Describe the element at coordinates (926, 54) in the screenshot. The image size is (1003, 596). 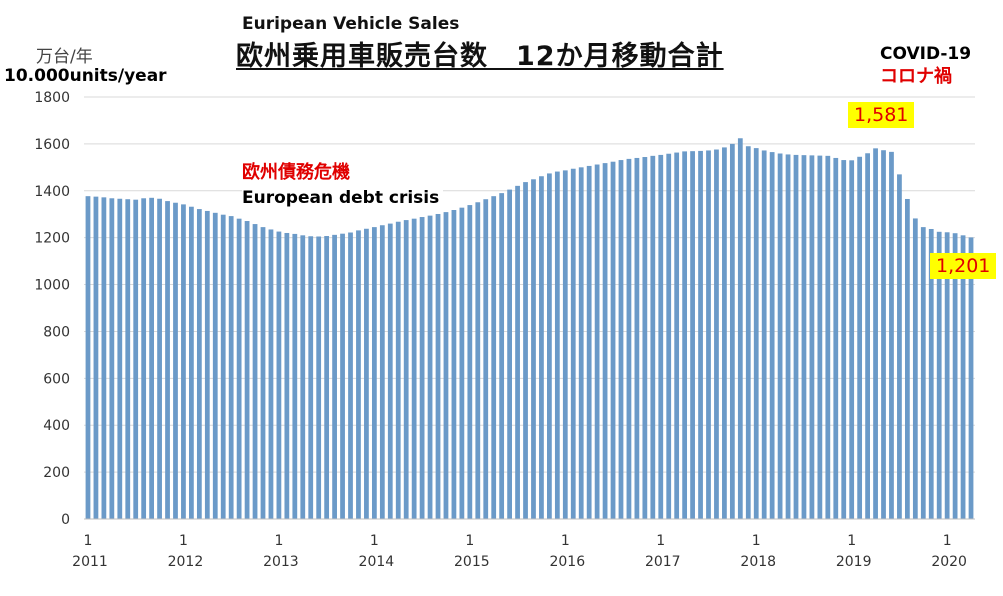
I see `covid-annotation-english: COVID-19` at that location.